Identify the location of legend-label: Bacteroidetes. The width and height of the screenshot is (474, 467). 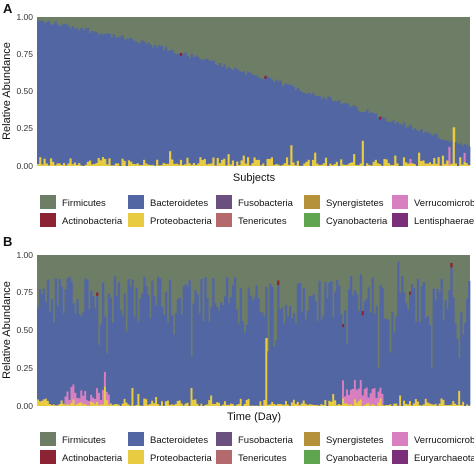
(179, 203).